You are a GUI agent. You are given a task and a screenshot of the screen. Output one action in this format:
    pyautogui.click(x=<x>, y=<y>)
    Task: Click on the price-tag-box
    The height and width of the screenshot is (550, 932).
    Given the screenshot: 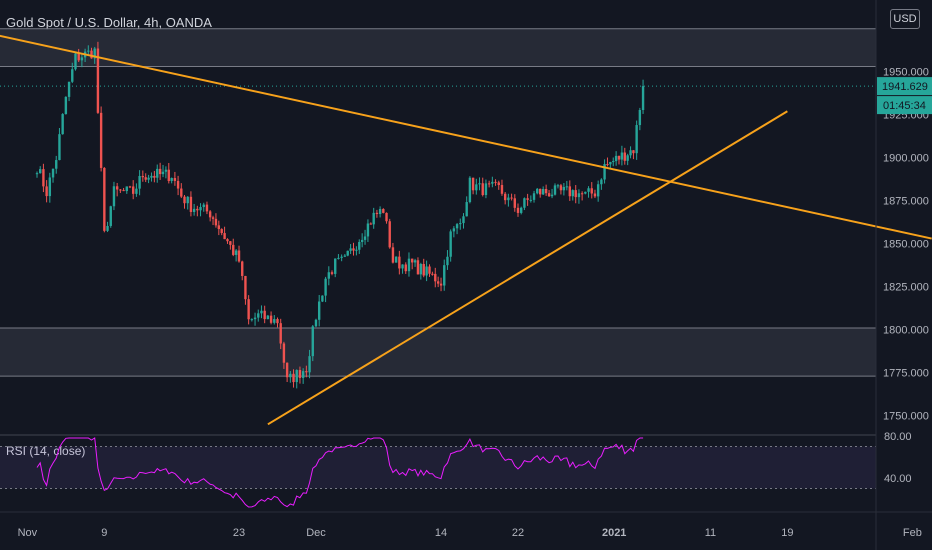 What is the action you would take?
    pyautogui.click(x=904, y=86)
    